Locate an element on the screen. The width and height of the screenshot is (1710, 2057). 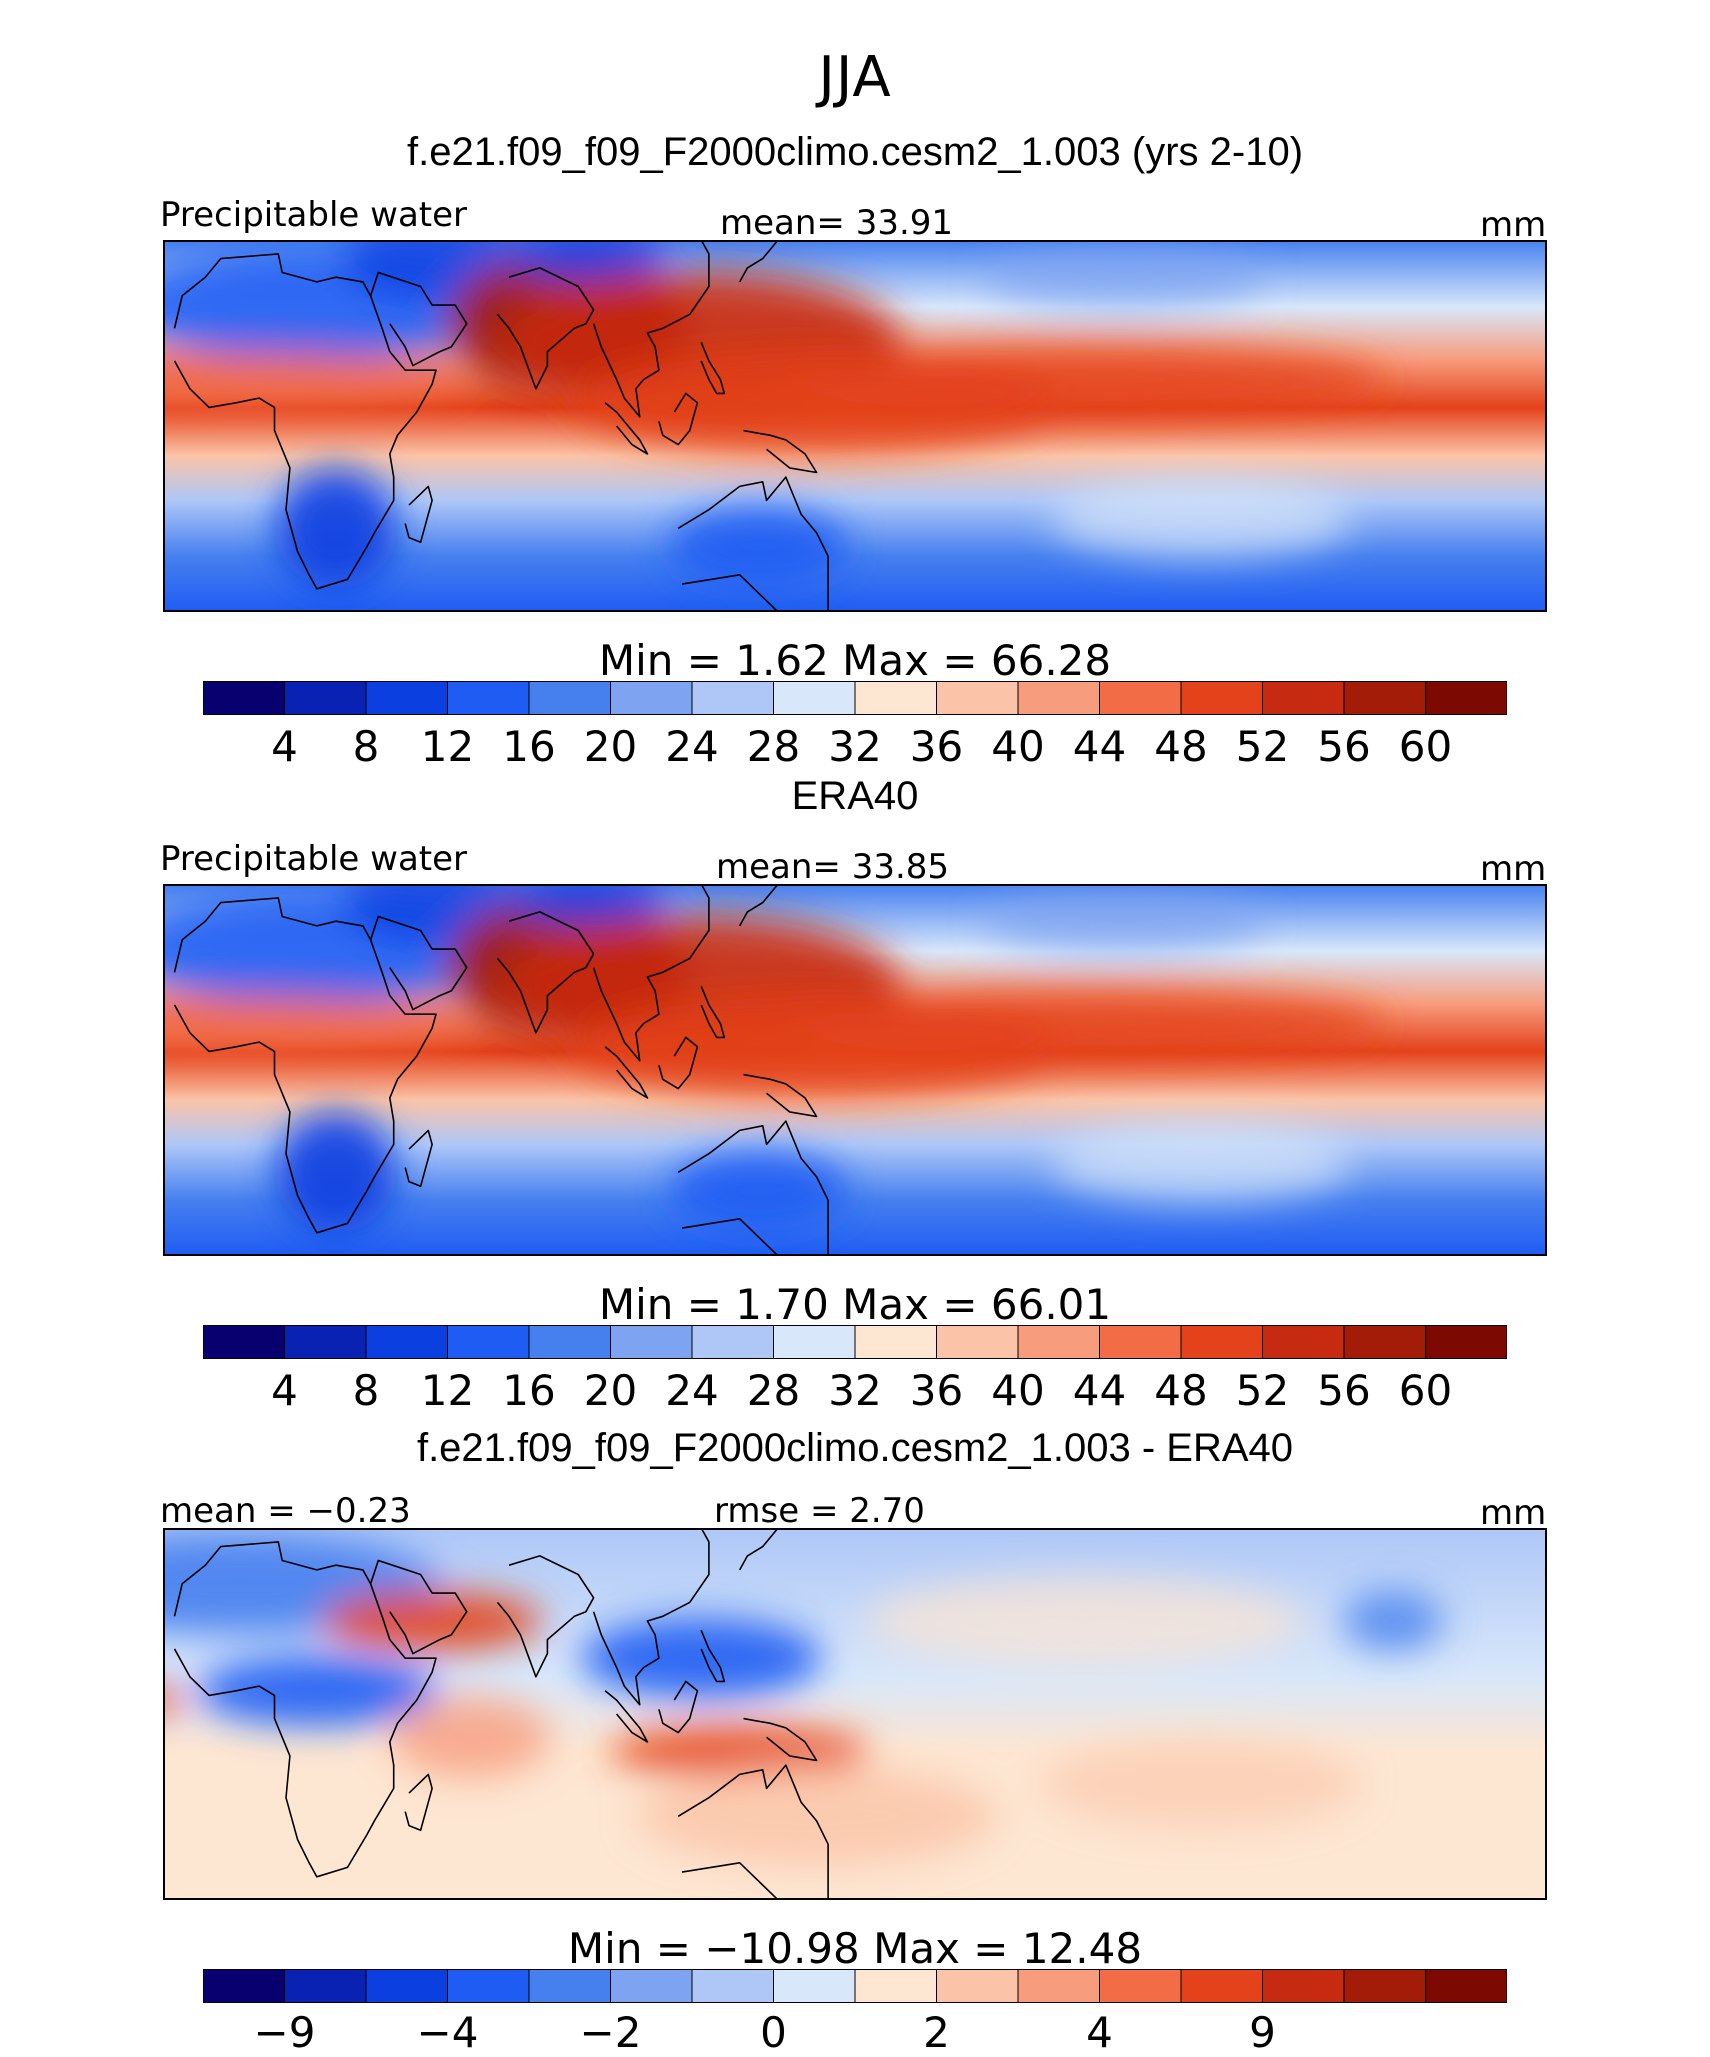
colorbar-model is located at coordinates (855, 698).